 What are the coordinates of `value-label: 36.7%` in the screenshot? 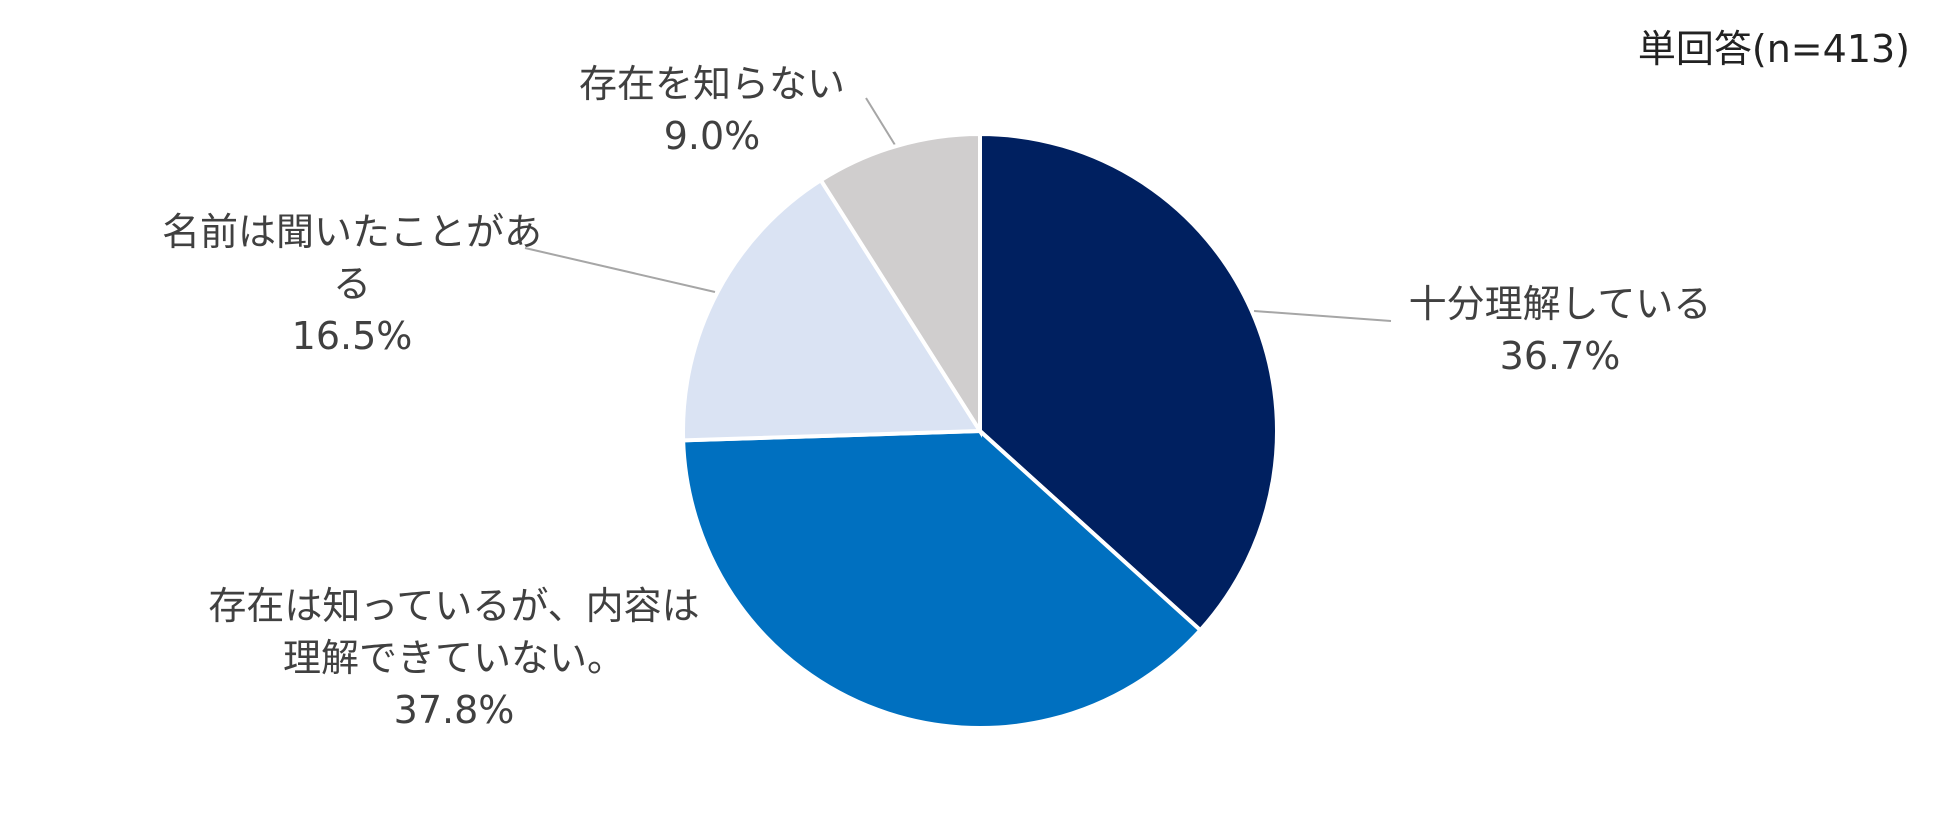 It's located at (1560, 356).